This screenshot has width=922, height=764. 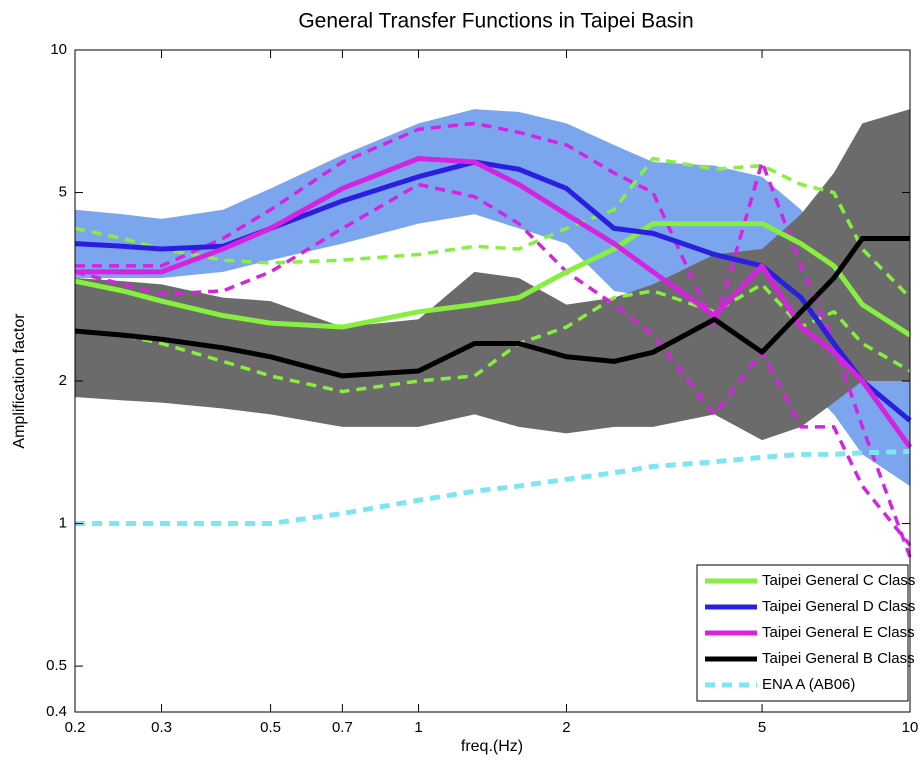 I want to click on y-tick-label: 10, so click(x=58, y=49).